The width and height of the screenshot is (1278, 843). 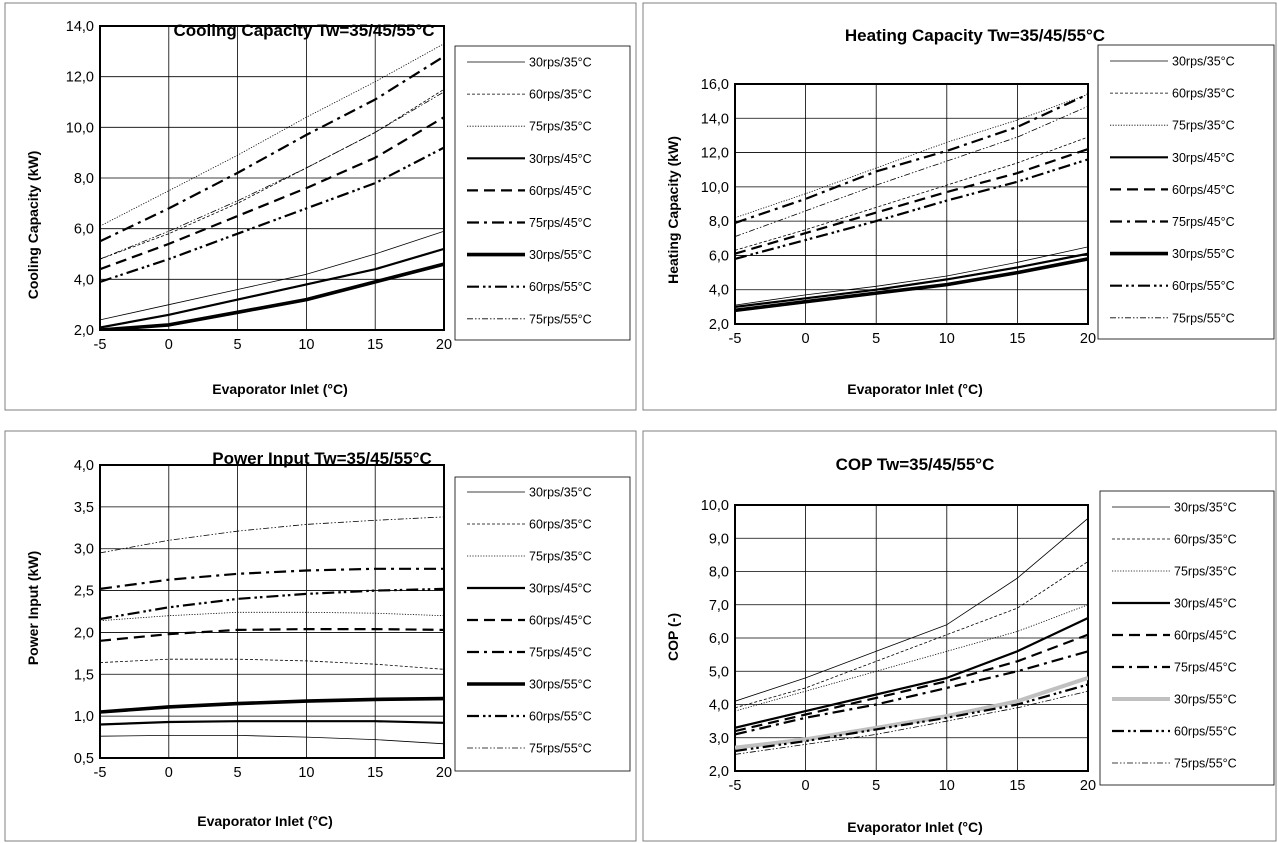 I want to click on y-tick-label: 2,5, so click(x=84, y=592).